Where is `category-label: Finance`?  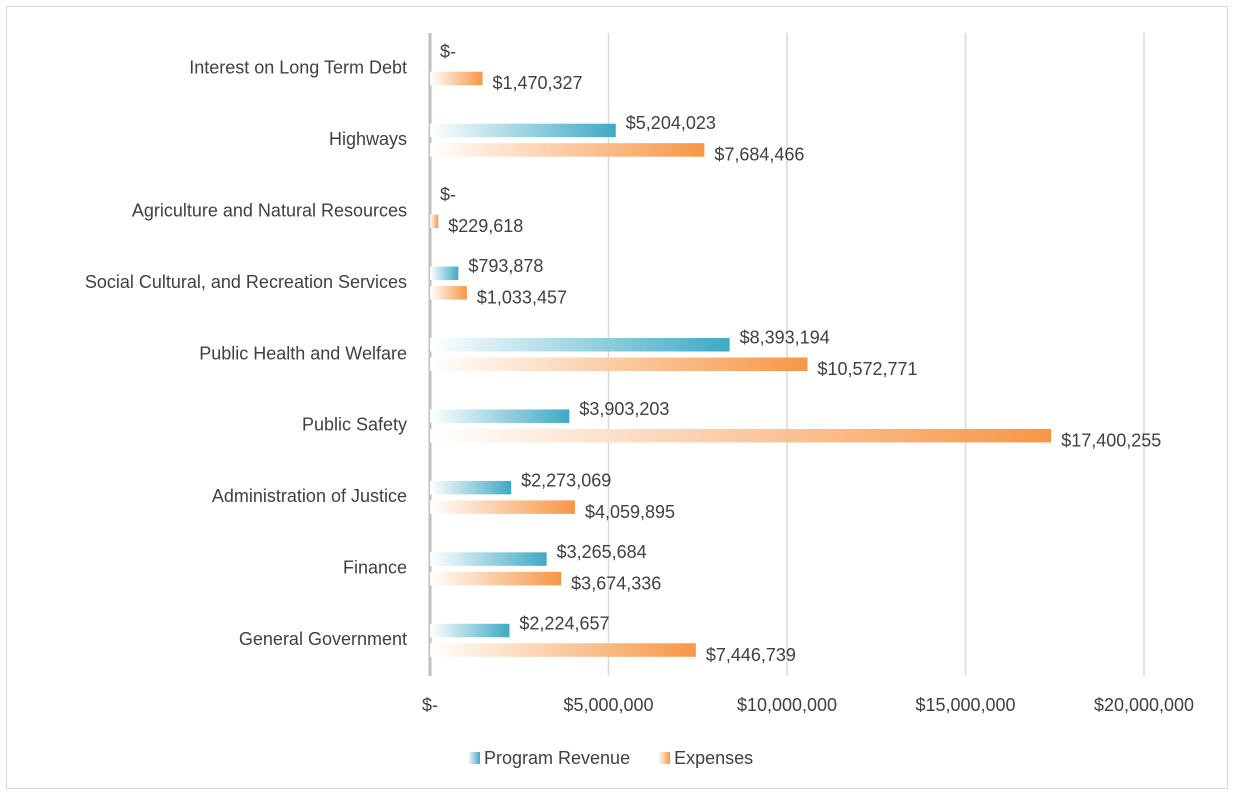 category-label: Finance is located at coordinates (375, 568).